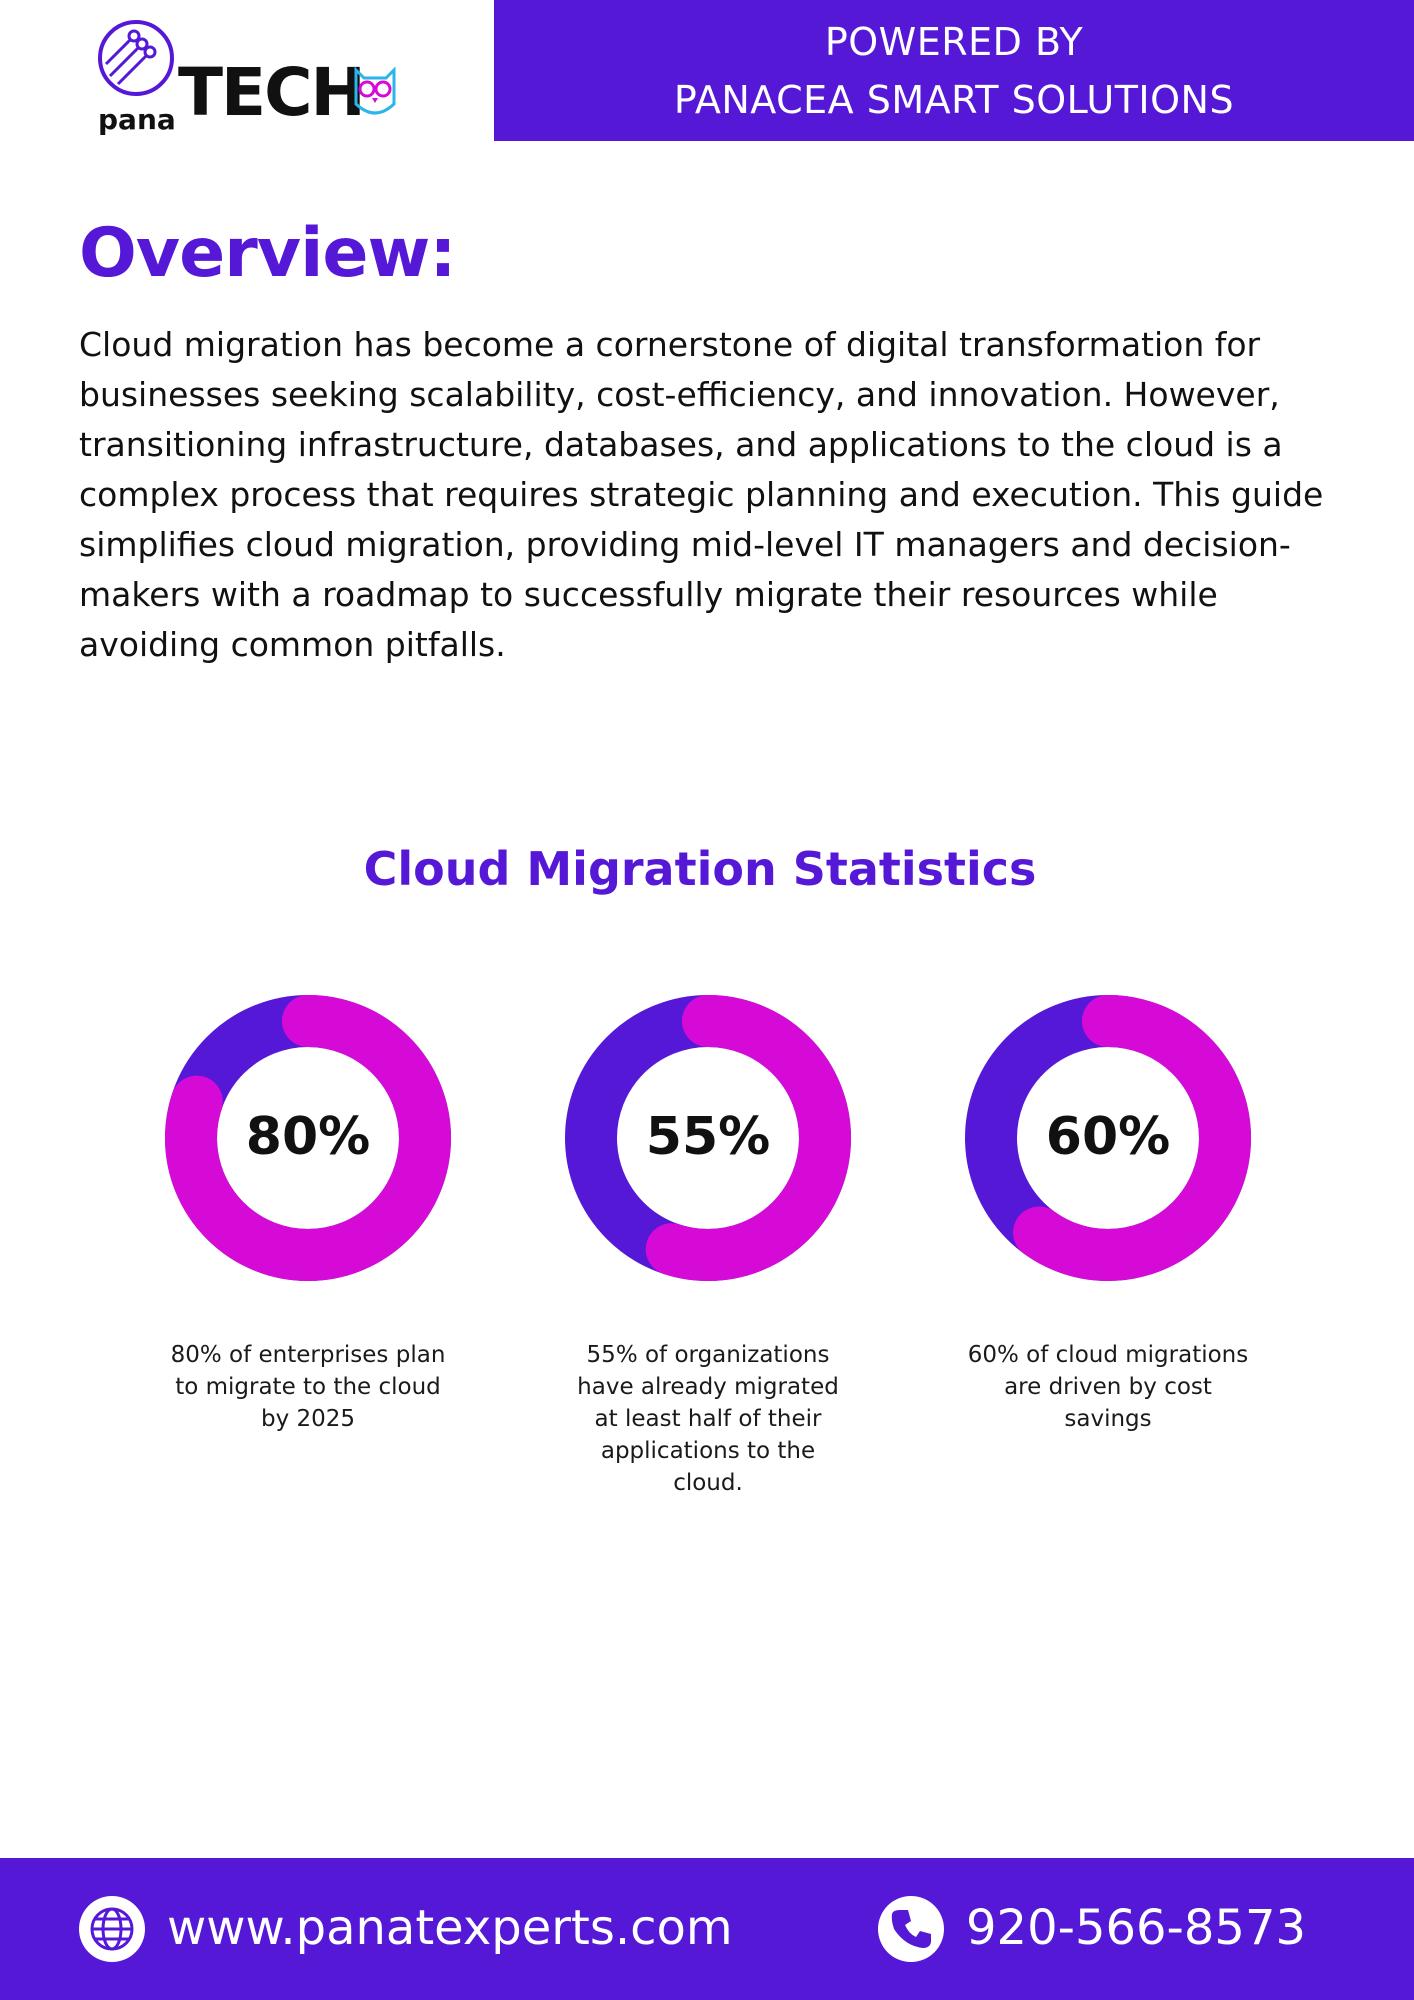 The image size is (1414, 2000). What do you see at coordinates (911, 1929) in the screenshot?
I see `phone-icon` at bounding box center [911, 1929].